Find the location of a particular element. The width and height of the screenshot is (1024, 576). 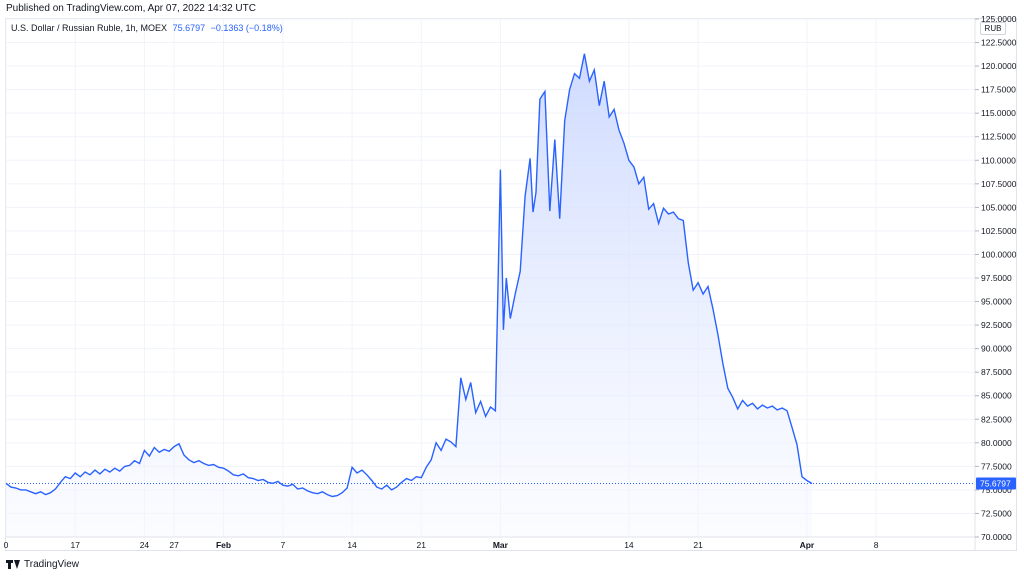

last-price-badge is located at coordinates (996, 483).